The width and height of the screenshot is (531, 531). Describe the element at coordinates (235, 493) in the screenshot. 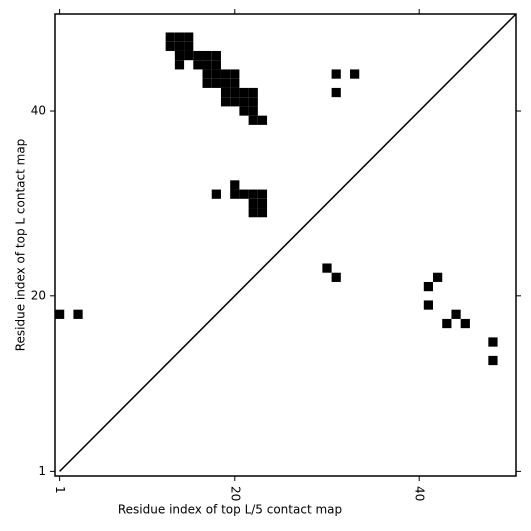

I see `x-tick-label: 20` at that location.